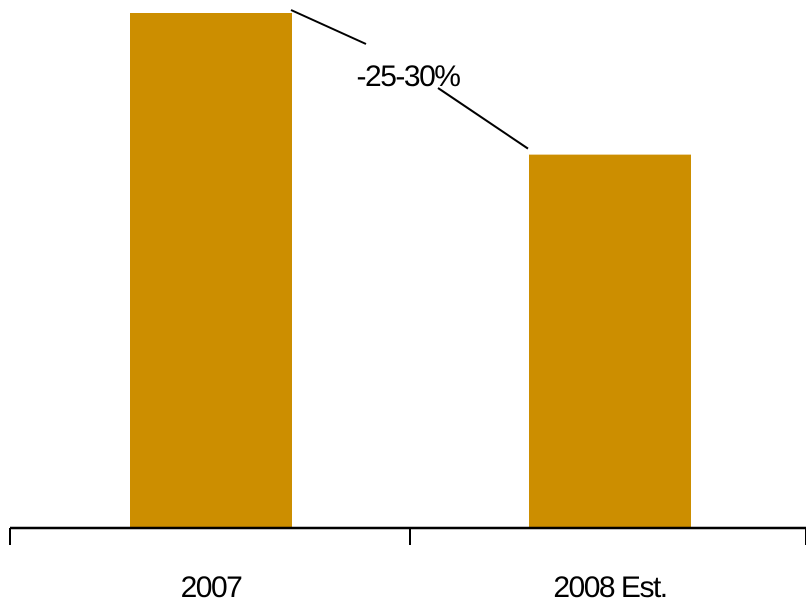  Describe the element at coordinates (212, 587) in the screenshot. I see `tick-label-2007: 2007` at that location.